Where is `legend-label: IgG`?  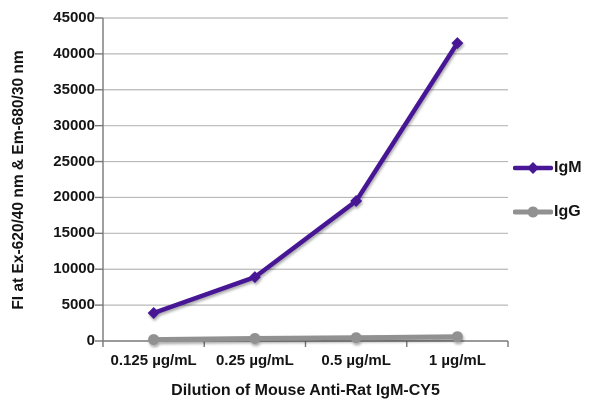
legend-label: IgG is located at coordinates (567, 211).